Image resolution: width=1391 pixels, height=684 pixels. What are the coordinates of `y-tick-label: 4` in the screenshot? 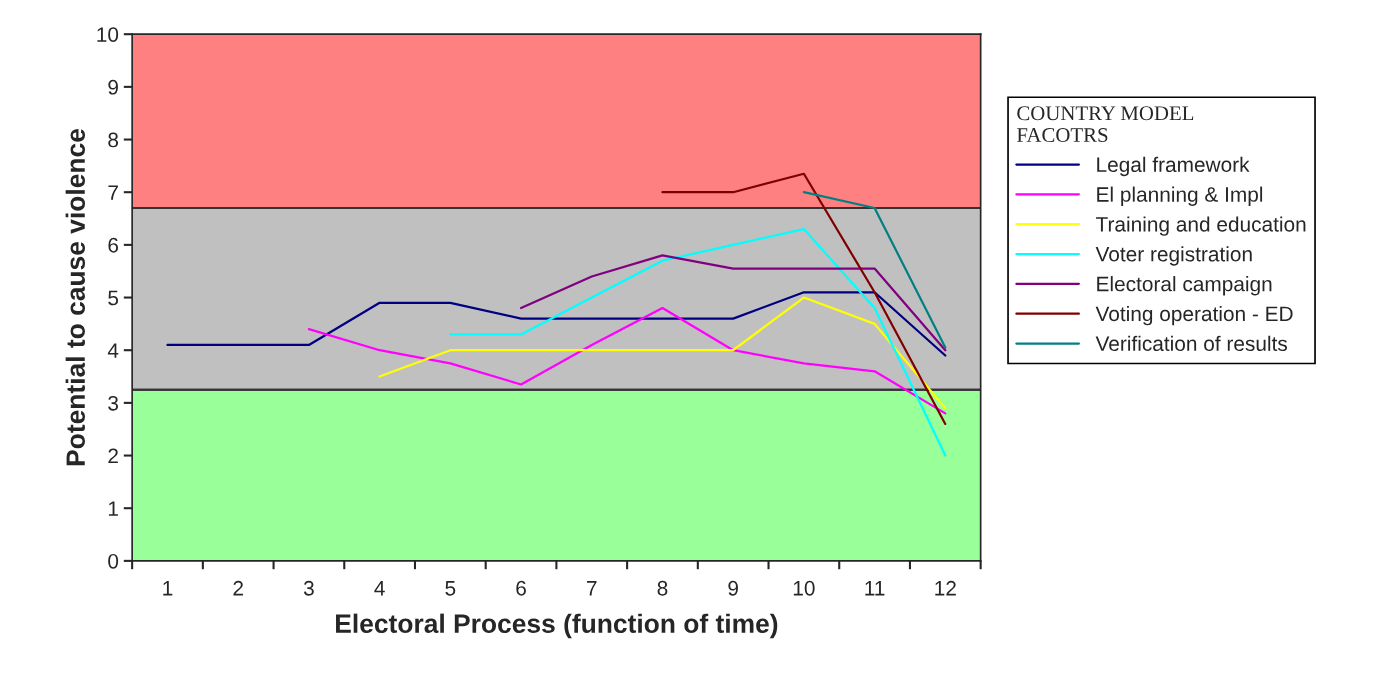 It's located at (113, 350).